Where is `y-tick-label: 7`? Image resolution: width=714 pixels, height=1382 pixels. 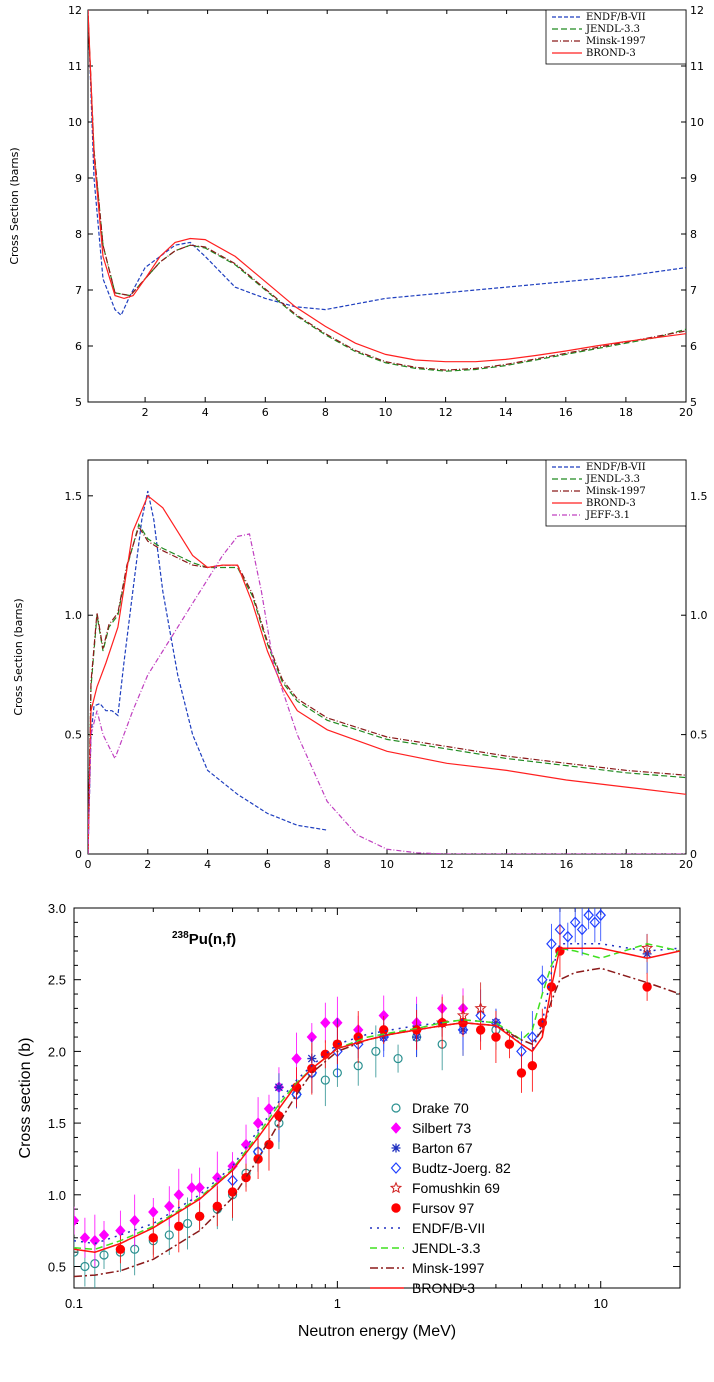
y-tick-label: 7 is located at coordinates (78, 290).